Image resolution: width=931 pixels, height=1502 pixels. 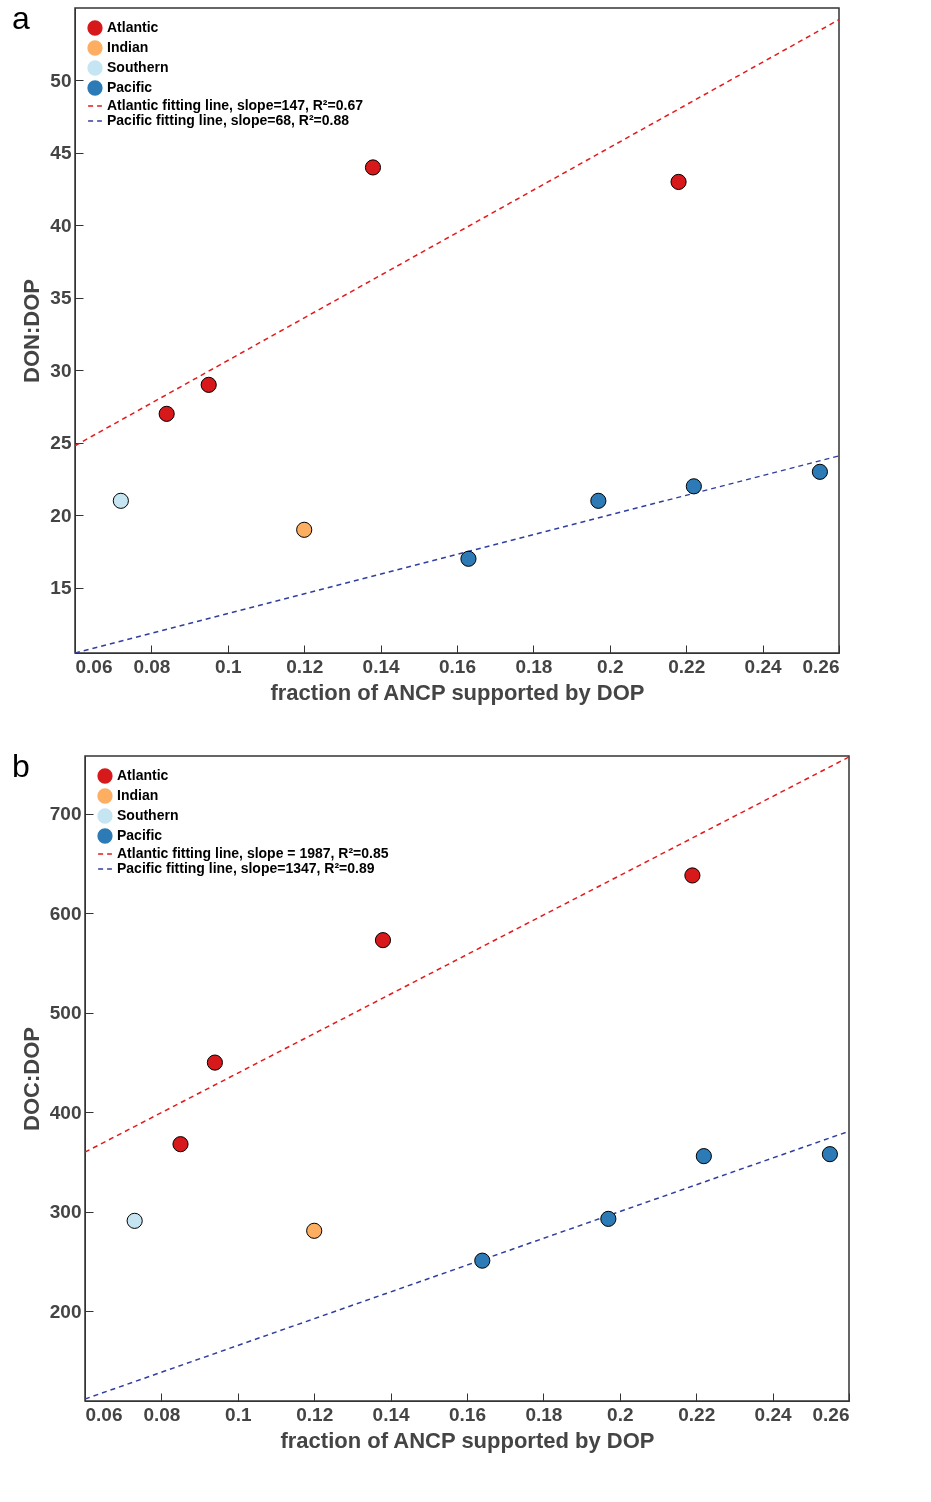 I want to click on y-tick-label: 20, so click(x=61, y=515).